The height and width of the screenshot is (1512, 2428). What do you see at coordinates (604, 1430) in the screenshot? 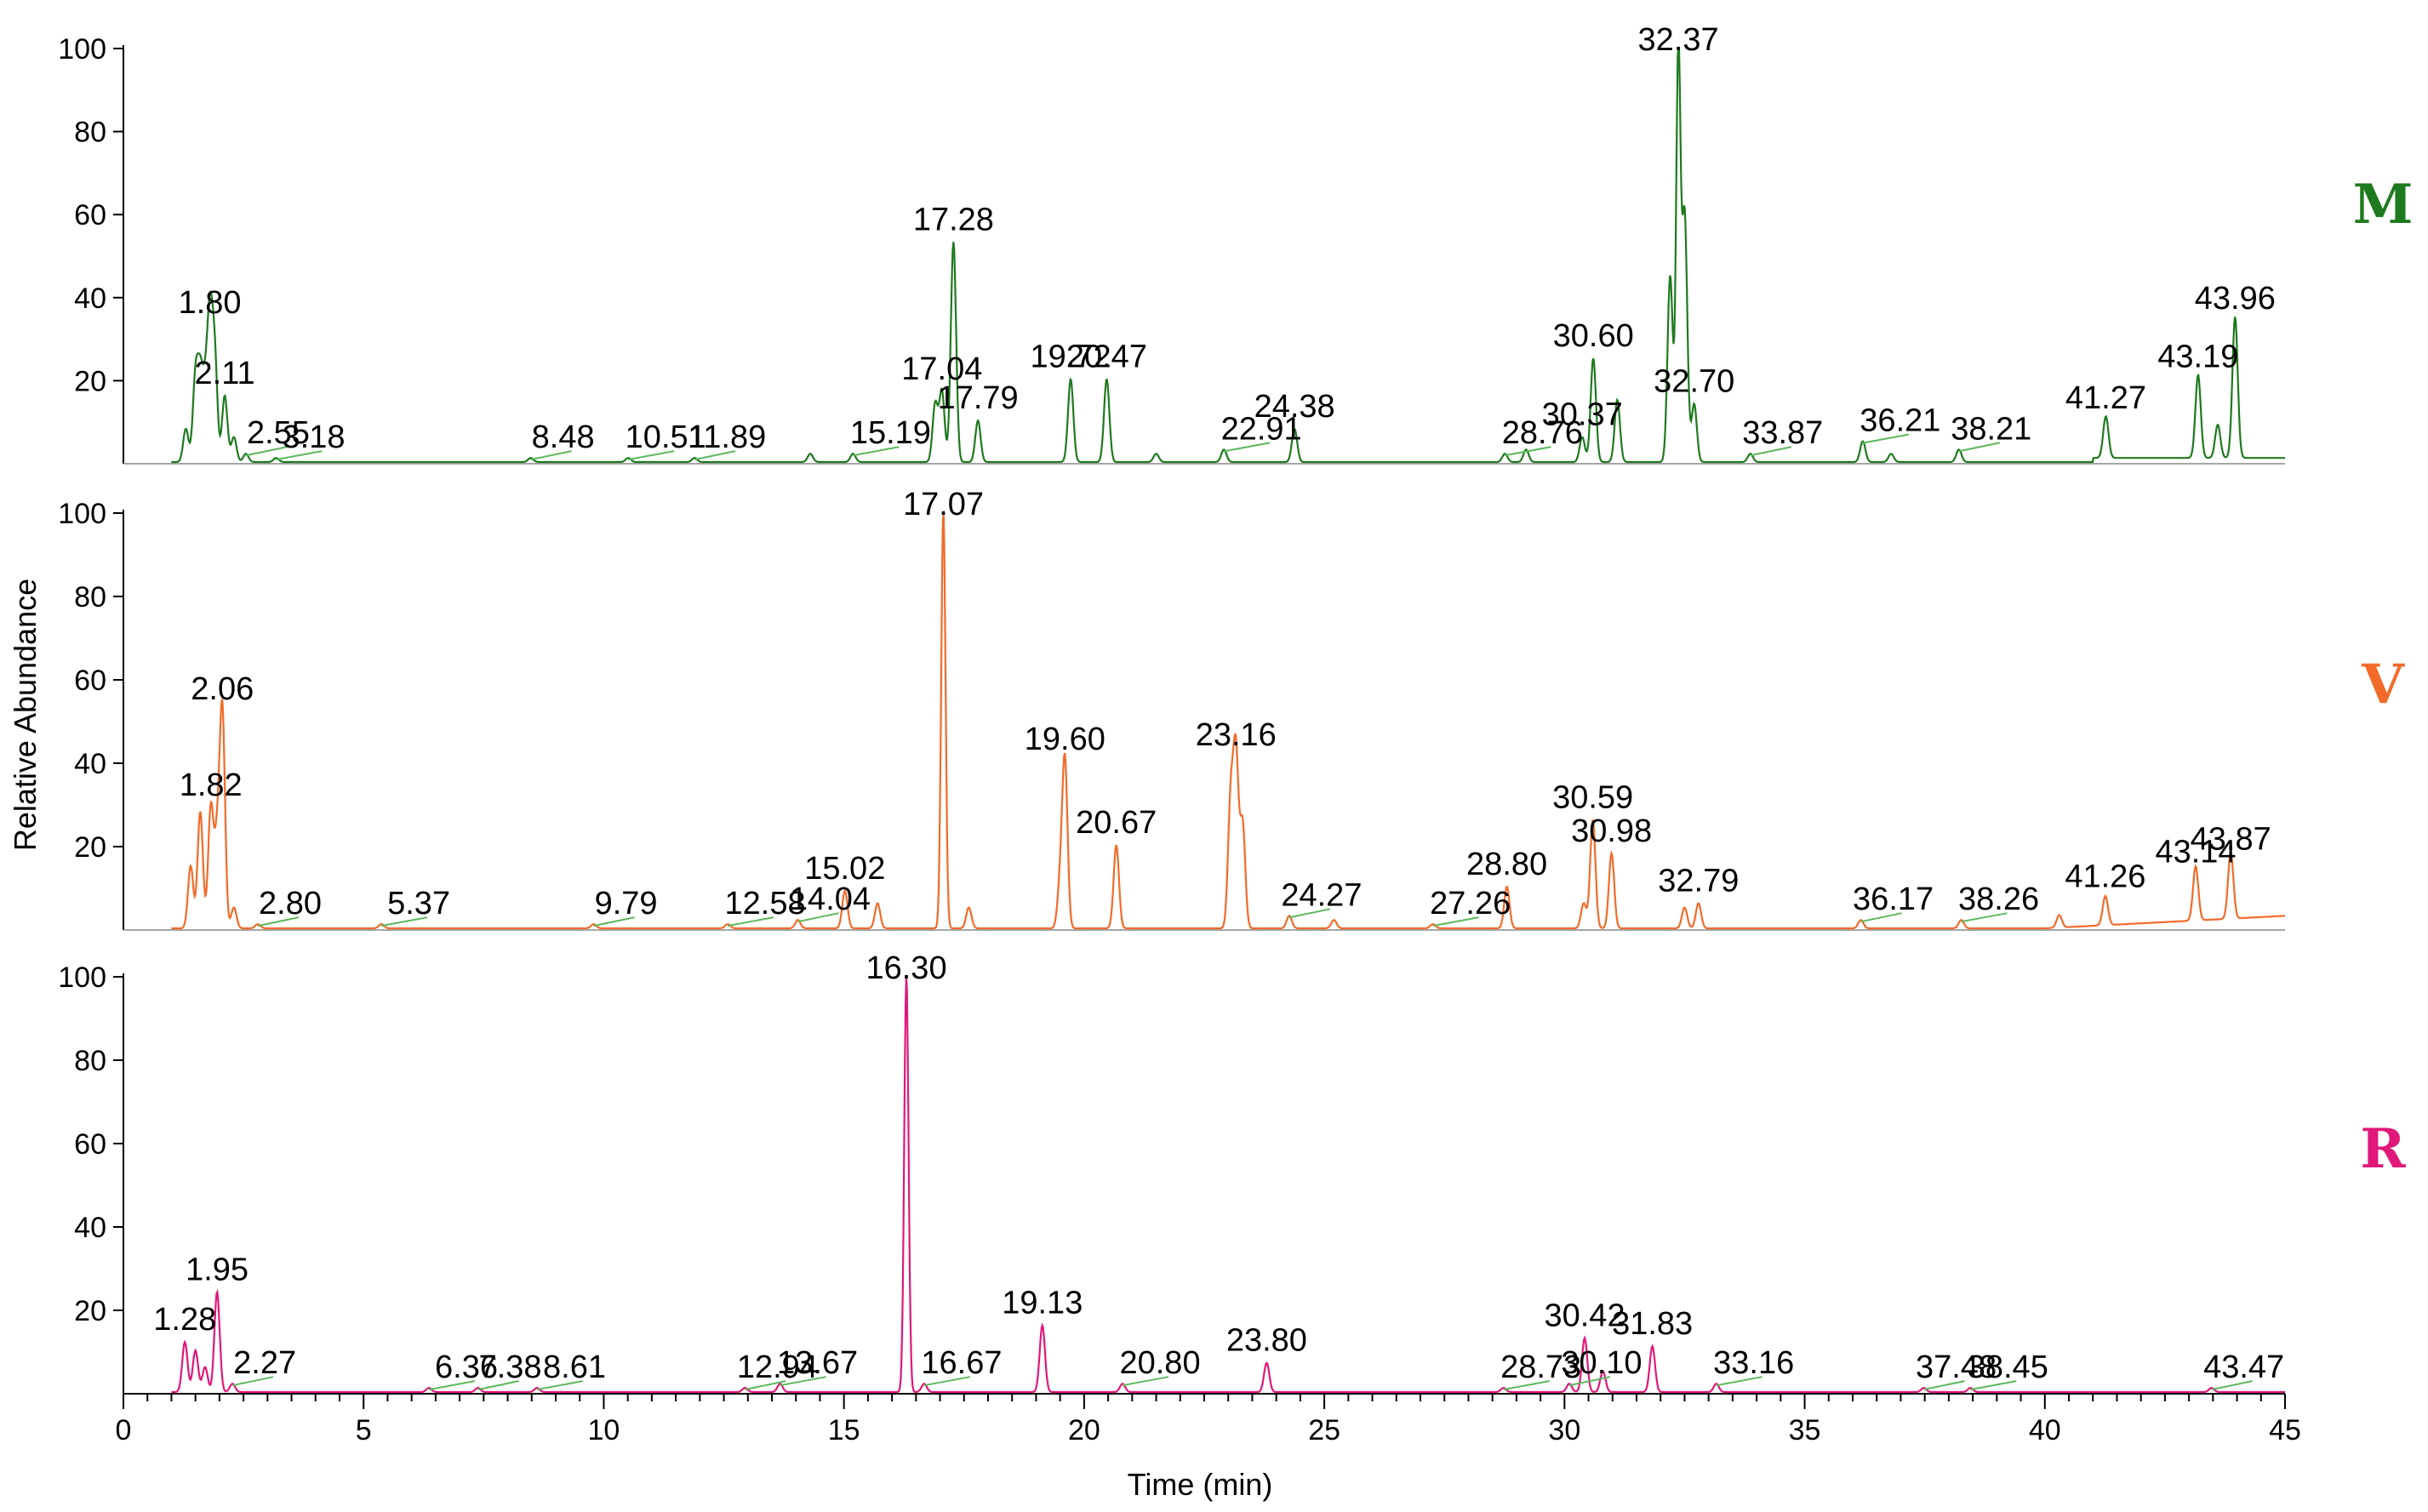
I see `x-tick-label: 10` at bounding box center [604, 1430].